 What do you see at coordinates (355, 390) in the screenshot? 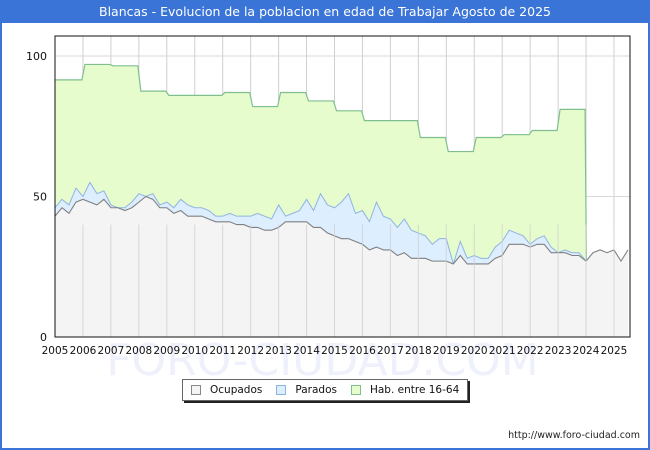
I see `legend-swatch-hab` at bounding box center [355, 390].